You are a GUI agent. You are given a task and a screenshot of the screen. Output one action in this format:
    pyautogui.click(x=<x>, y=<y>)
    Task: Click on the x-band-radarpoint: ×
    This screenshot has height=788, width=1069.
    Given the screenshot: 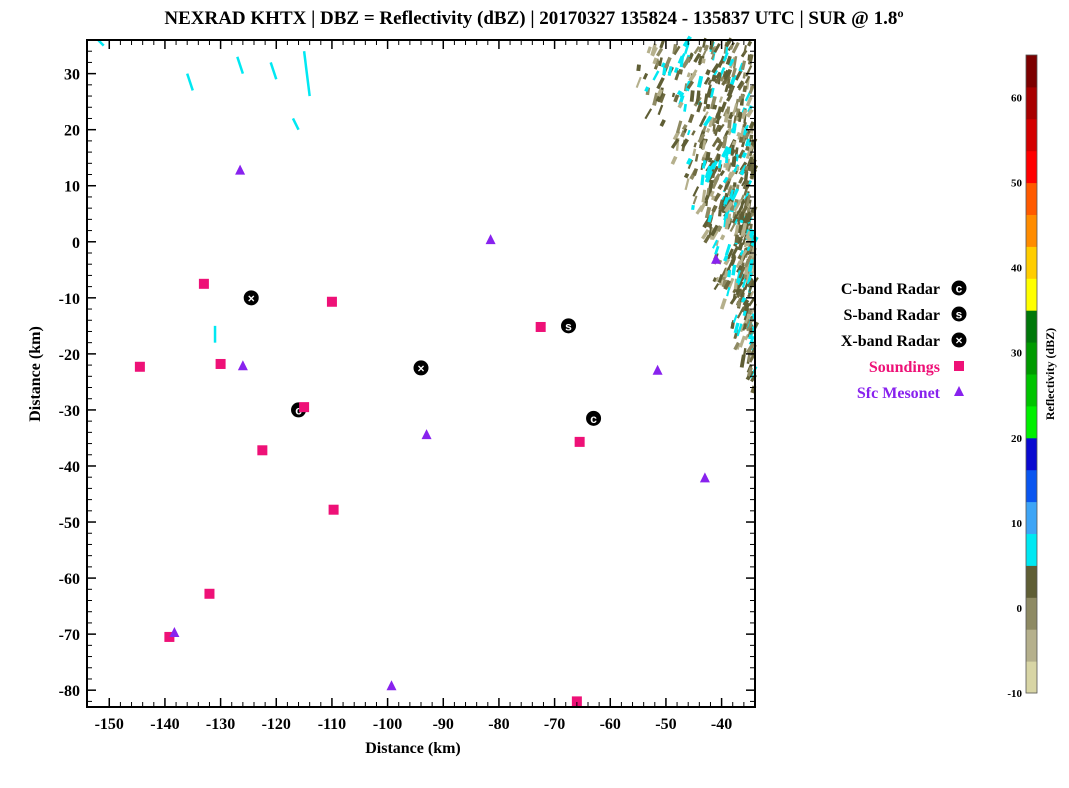 What is the action you would take?
    pyautogui.click(x=251, y=298)
    